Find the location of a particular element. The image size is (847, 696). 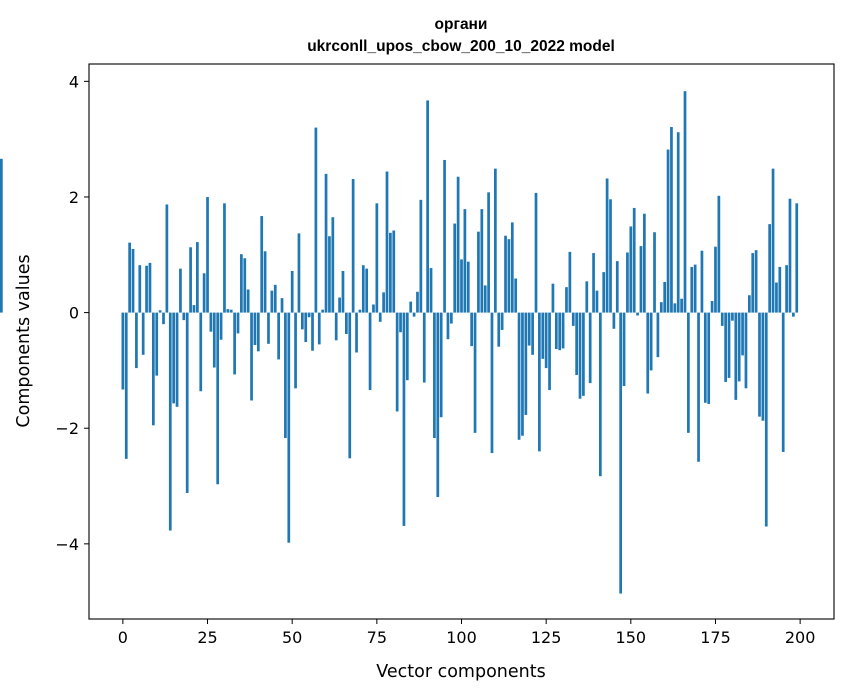

x-axis-label: Vector components is located at coordinates (460, 672).